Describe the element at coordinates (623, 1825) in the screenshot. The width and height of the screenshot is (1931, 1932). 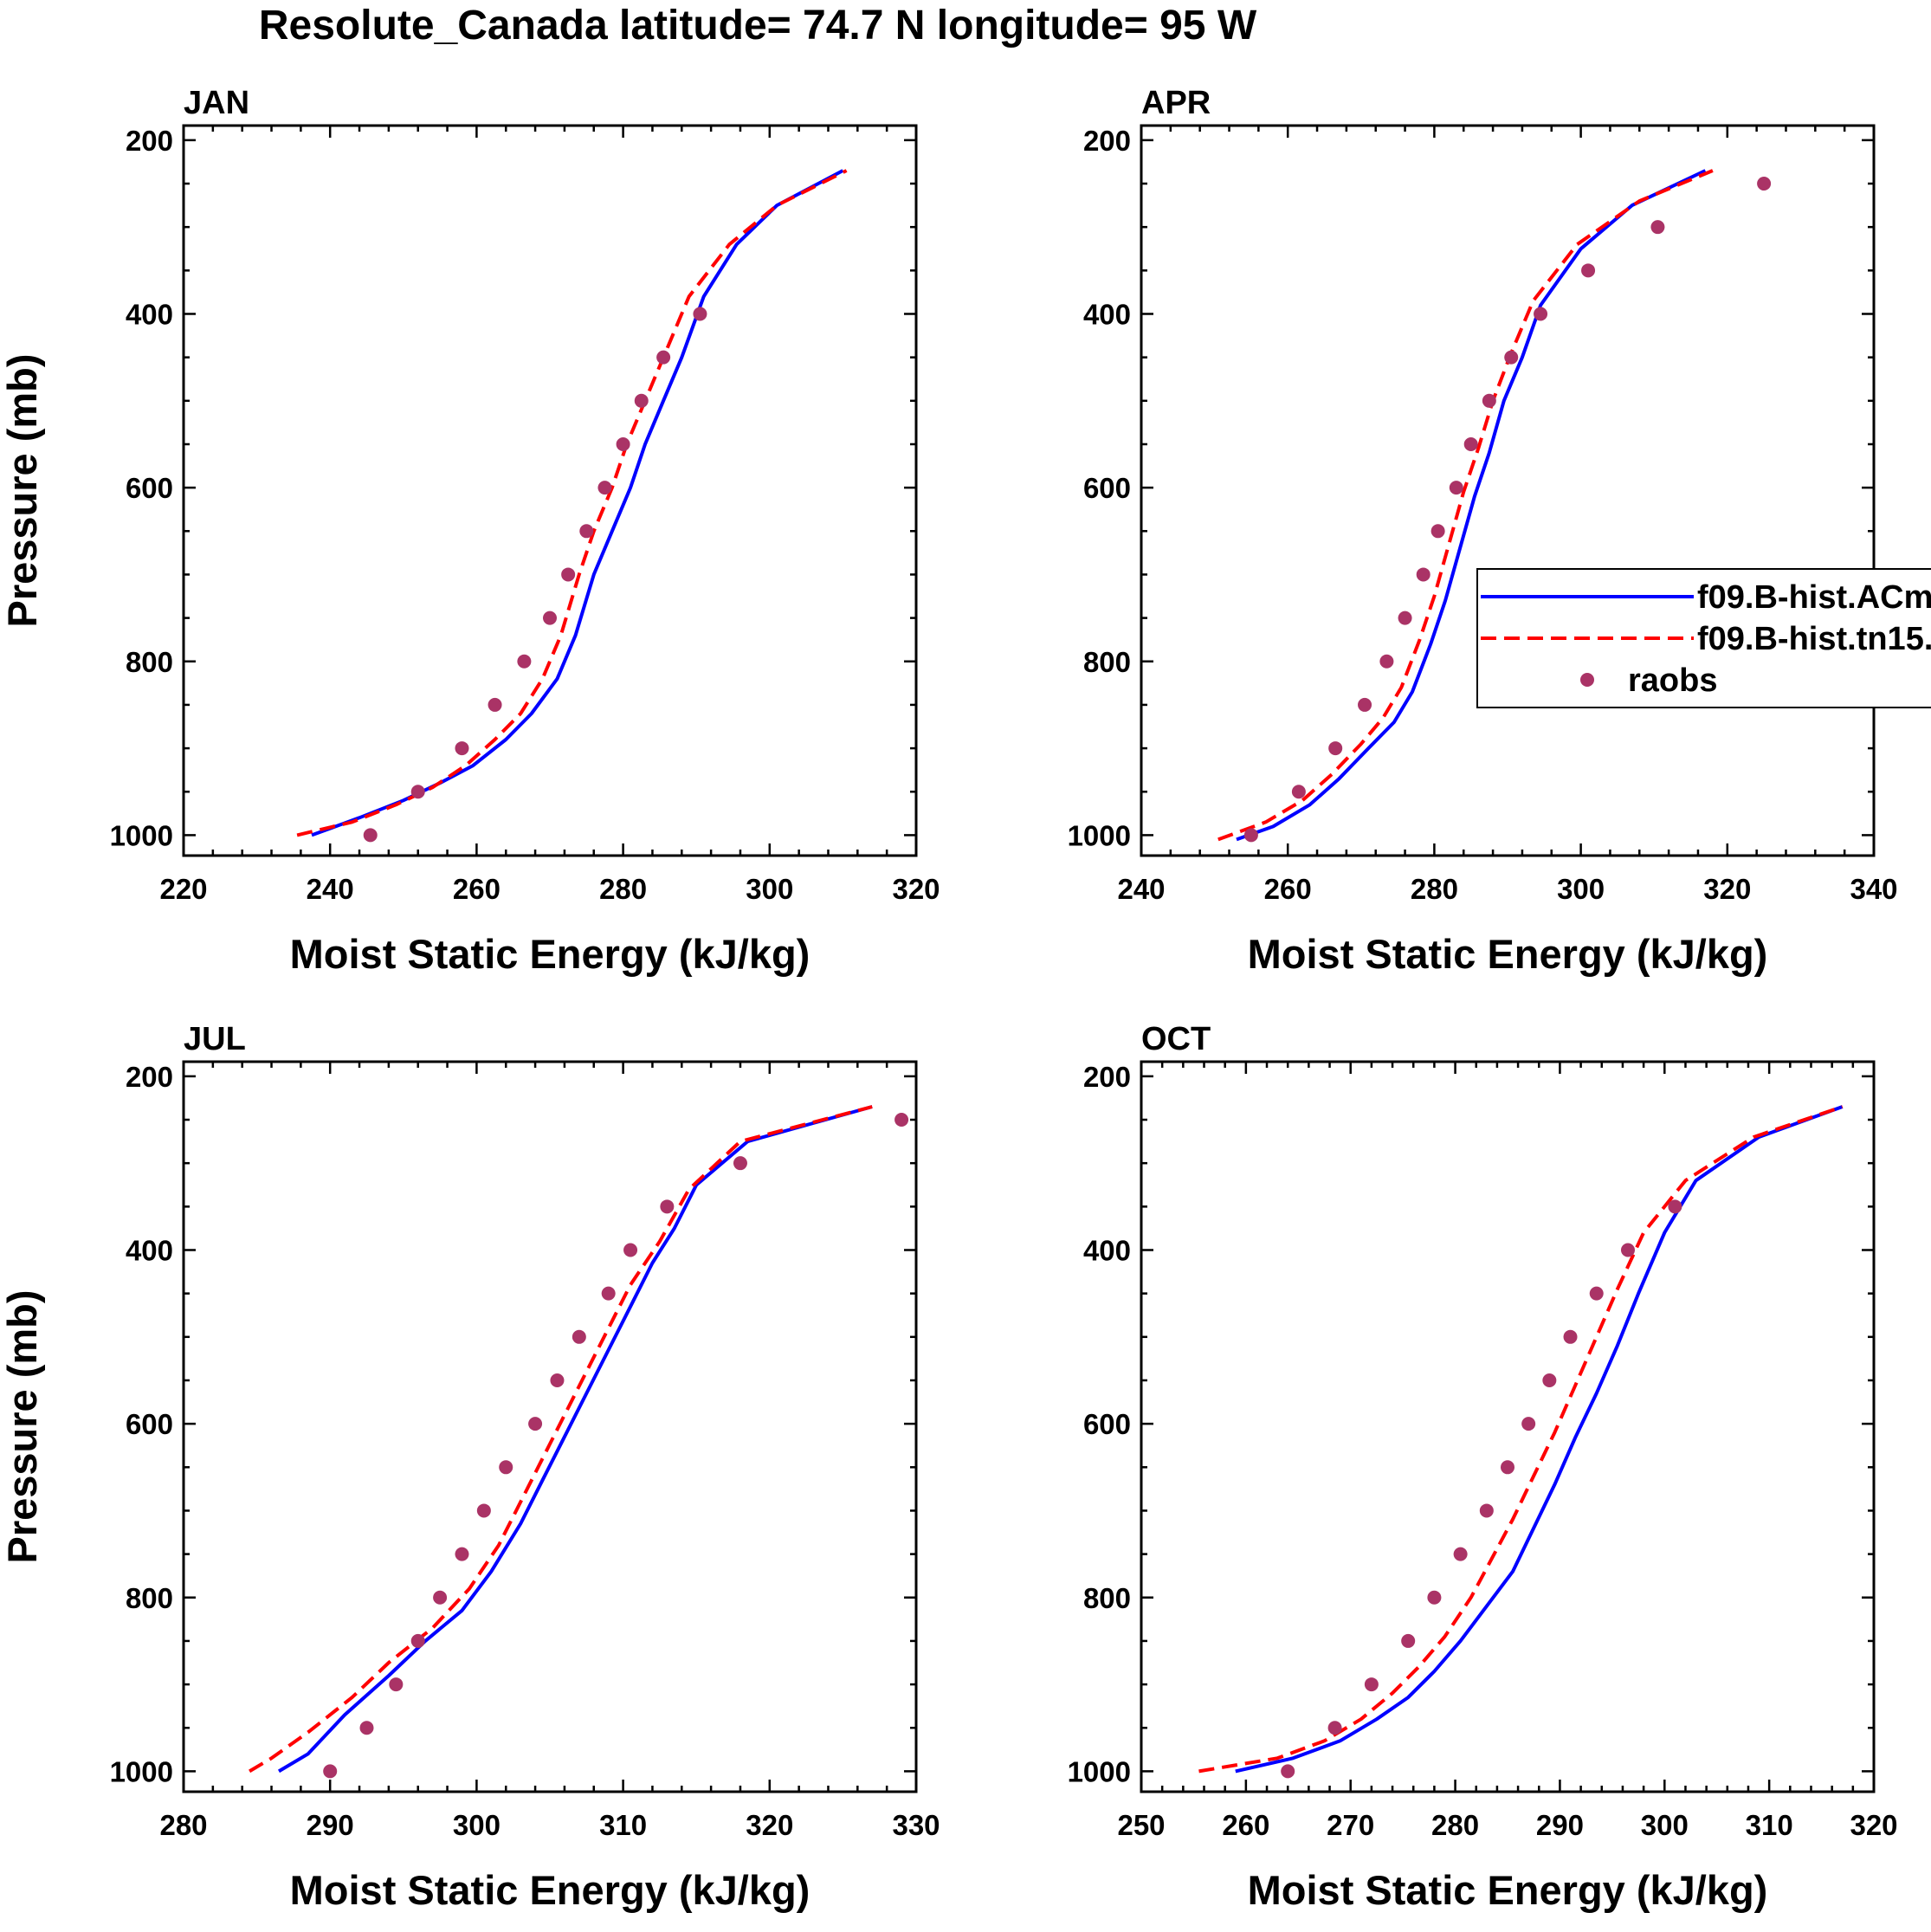
I see `x-tick-label: 310` at that location.